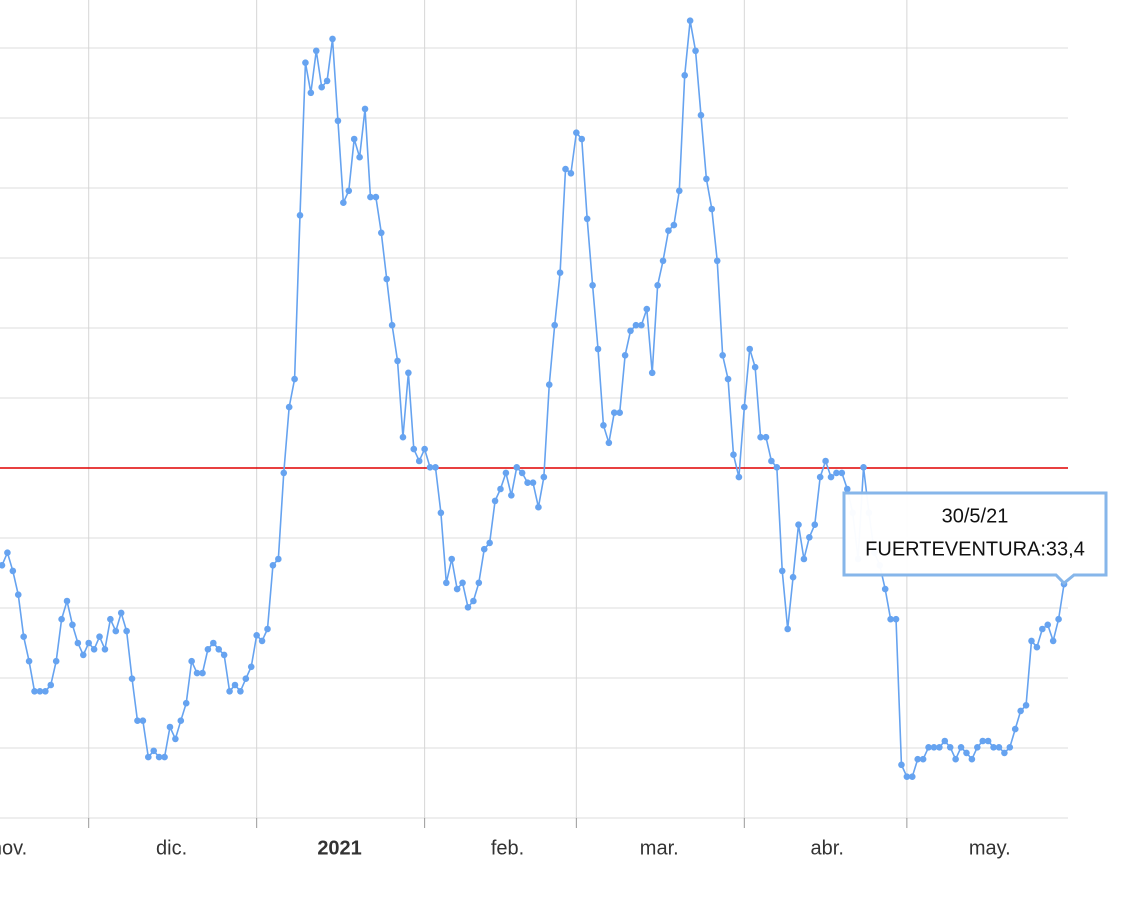 Image resolution: width=1130 pixels, height=912 pixels. What do you see at coordinates (659, 848) in the screenshot?
I see `x-tick-label: mar.` at bounding box center [659, 848].